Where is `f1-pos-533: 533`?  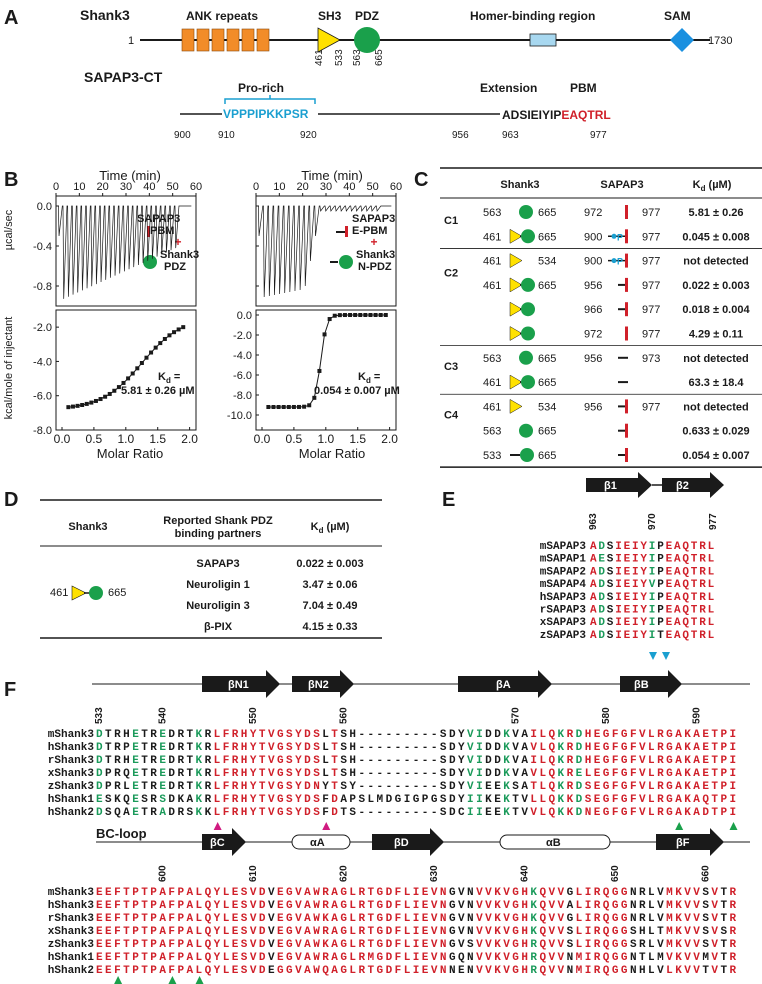 f1-pos-533: 533 is located at coordinates (99, 715).